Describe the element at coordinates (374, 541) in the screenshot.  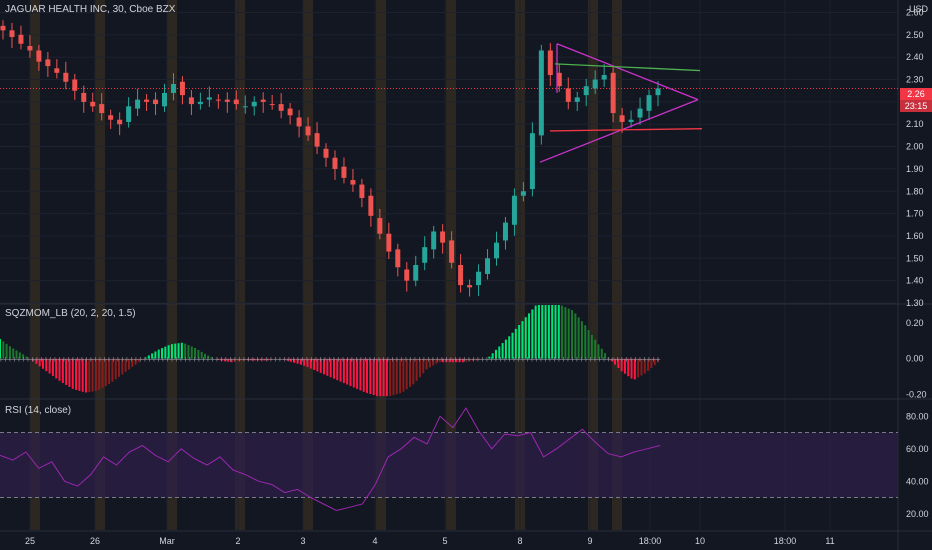
I see `x-tick-label: 4` at that location.